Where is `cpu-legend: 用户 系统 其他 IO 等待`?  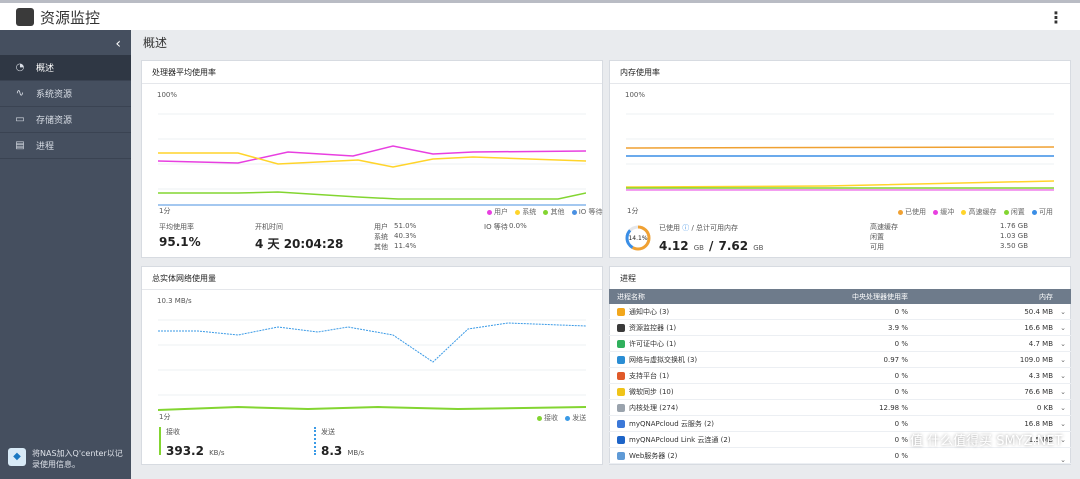 cpu-legend: 用户 系统 其他 IO 等待 is located at coordinates (542, 212).